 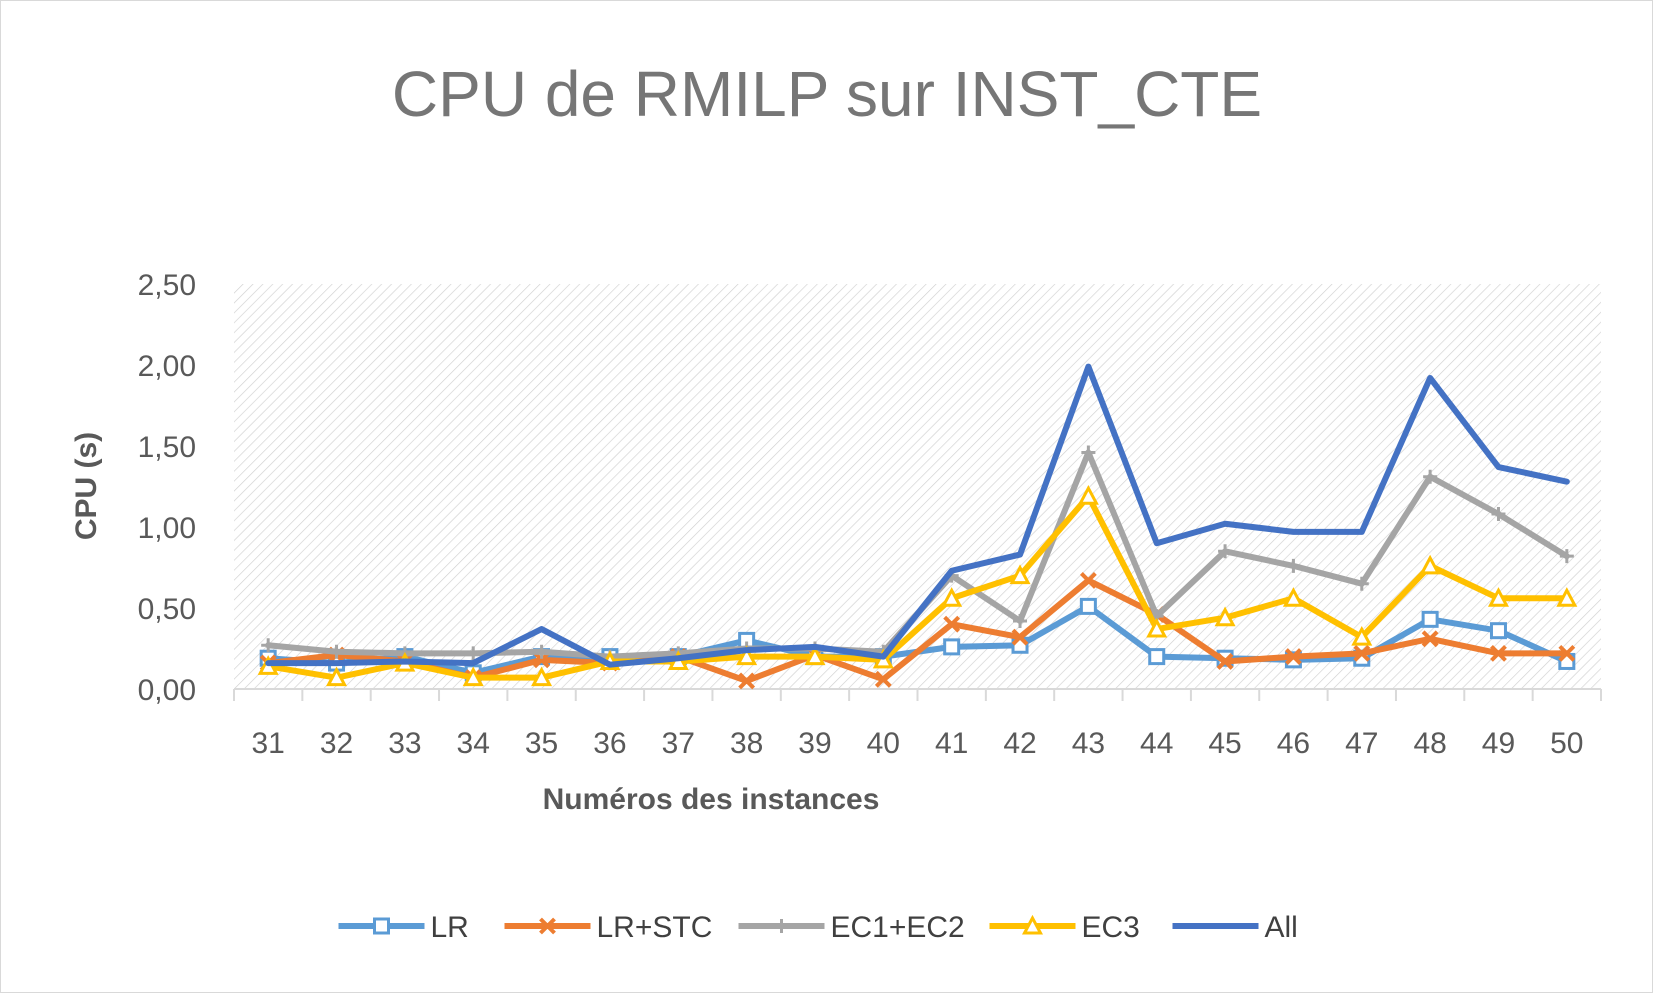 What do you see at coordinates (951, 743) in the screenshot?
I see `x-tick-label: 41` at bounding box center [951, 743].